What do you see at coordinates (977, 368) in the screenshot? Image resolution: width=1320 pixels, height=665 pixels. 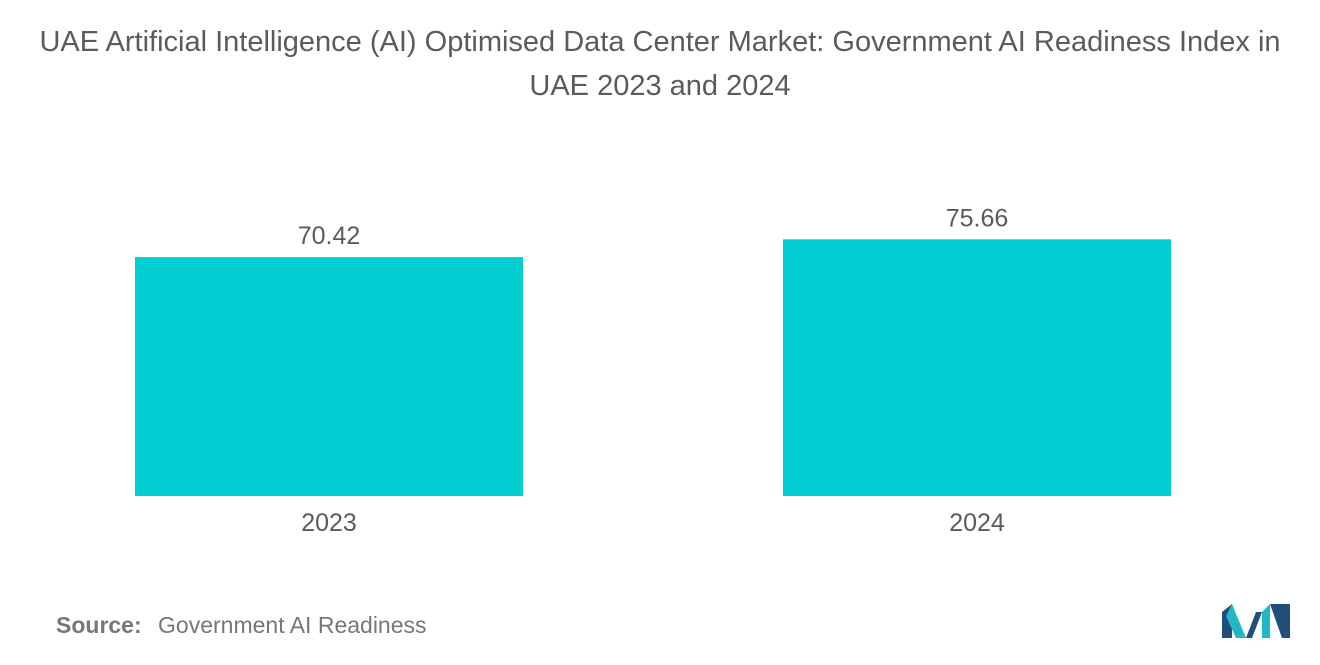 I see `bar-2024` at bounding box center [977, 368].